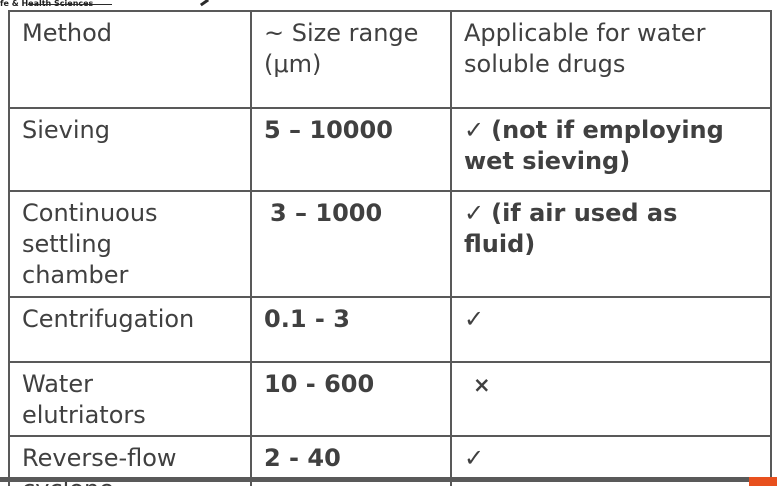 This screenshot has height=486, width=777. Describe the element at coordinates (351, 149) in the screenshot. I see `range-cell: 5 – 10000` at that location.